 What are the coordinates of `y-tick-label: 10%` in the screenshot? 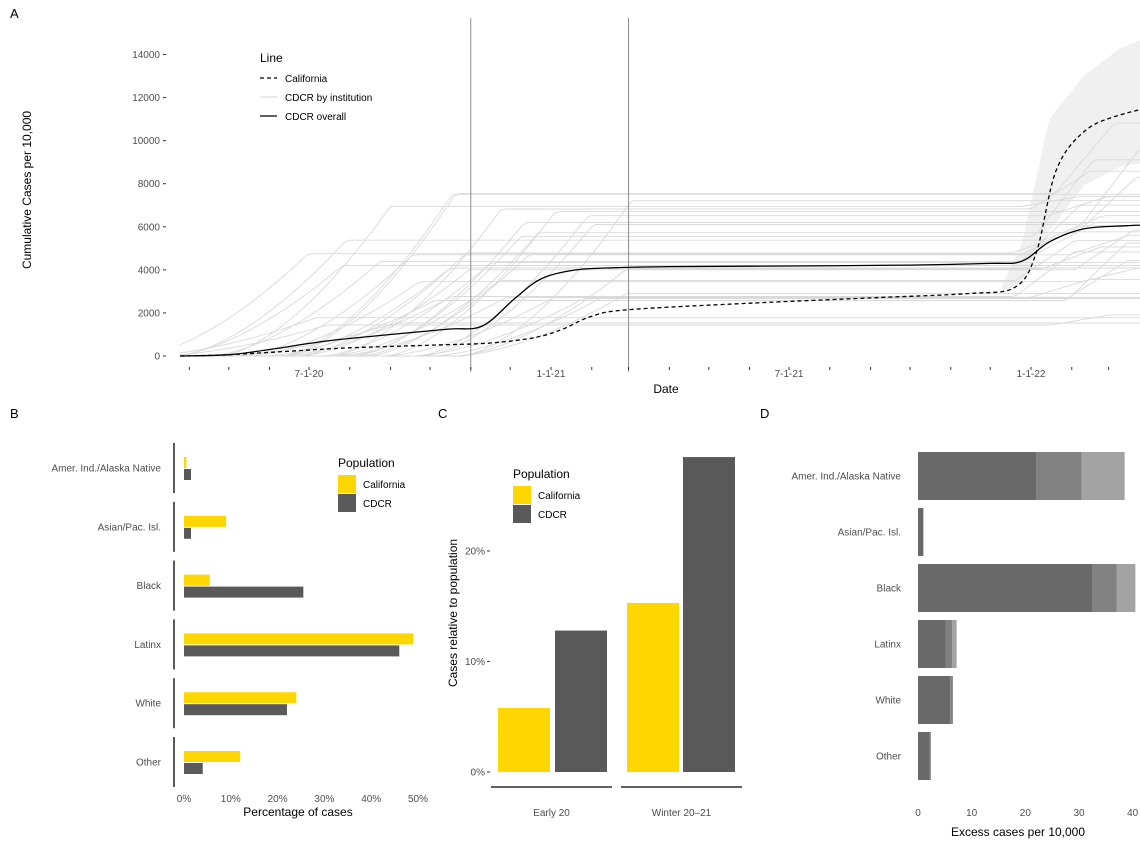 It's located at (475, 662).